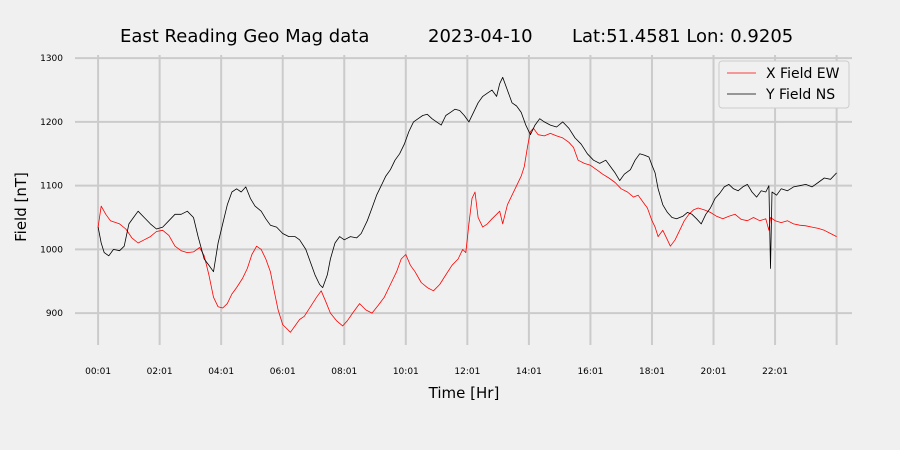  I want to click on x-tick-label-9: 18:01, so click(652, 372).